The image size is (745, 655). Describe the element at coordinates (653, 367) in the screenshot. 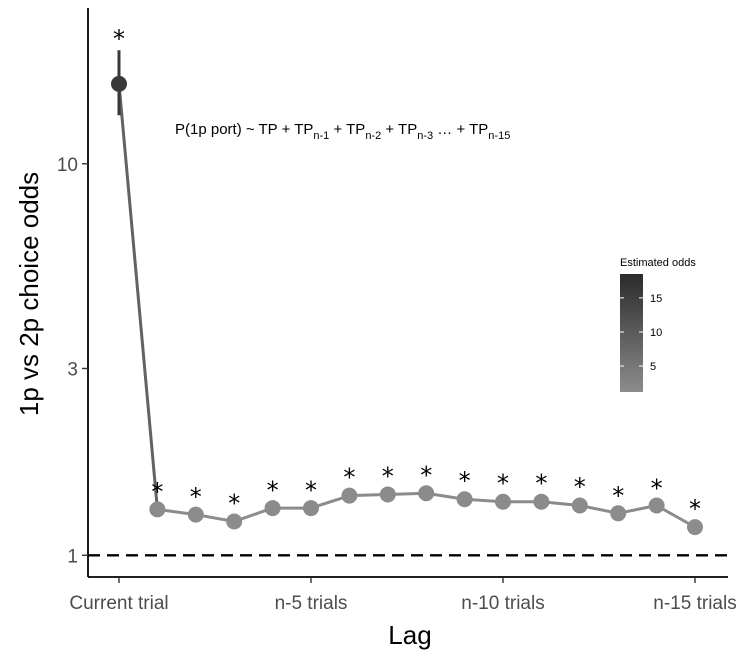

I see `legend-tick-label: 5` at that location.